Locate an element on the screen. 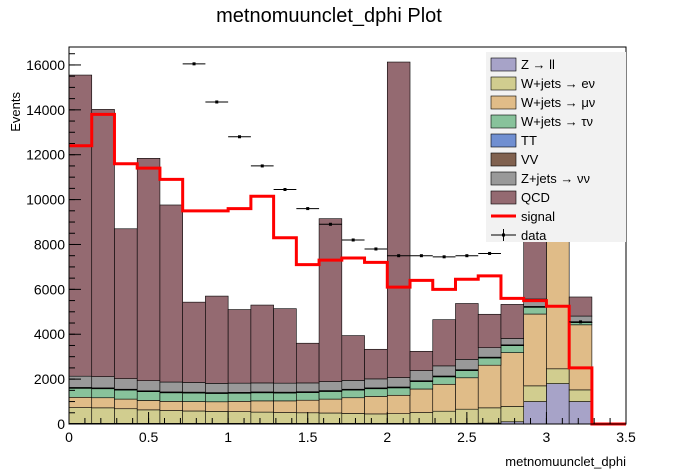 The image size is (696, 472). y-tick-label-4: 8000 is located at coordinates (49, 244).